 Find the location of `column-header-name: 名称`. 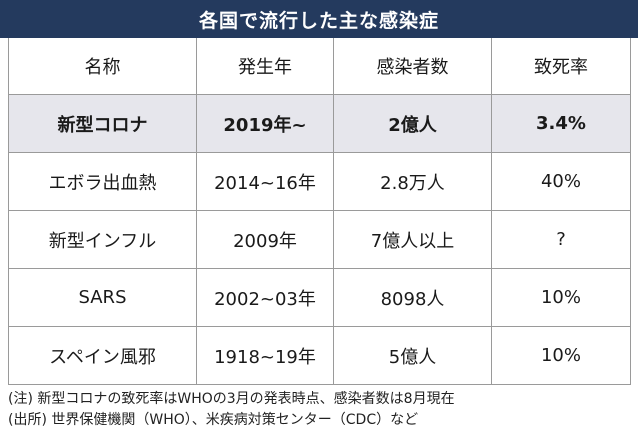

column-header-name: 名称 is located at coordinates (102, 66).